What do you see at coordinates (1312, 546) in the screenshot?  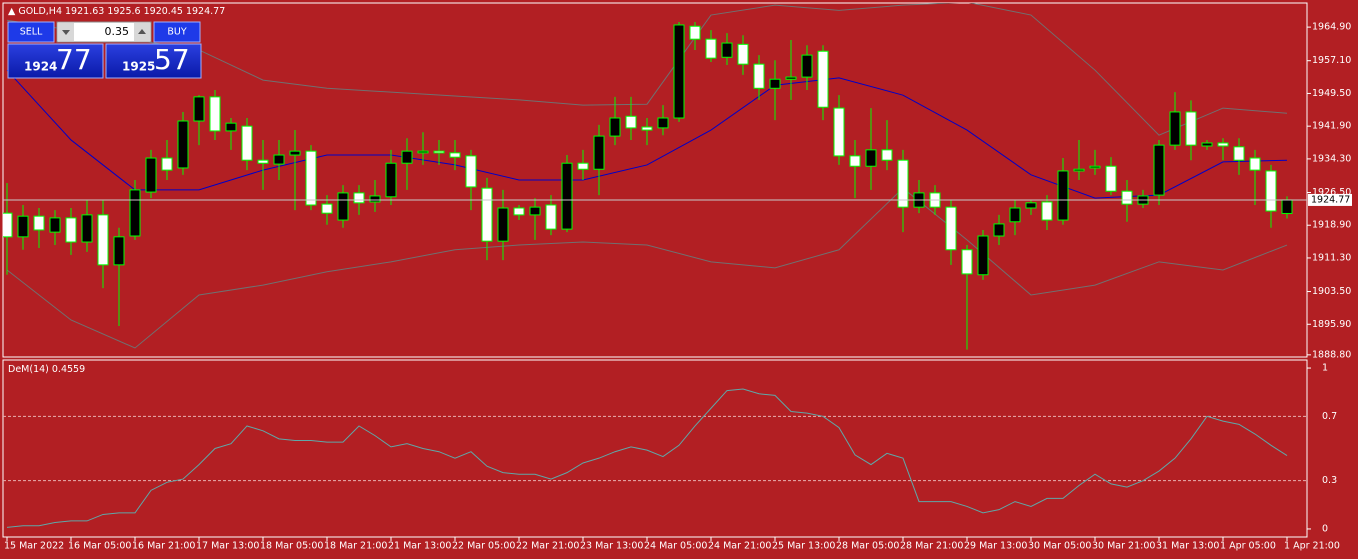 I see `x-tick-label: 1 Apr 21:00` at bounding box center [1312, 546].